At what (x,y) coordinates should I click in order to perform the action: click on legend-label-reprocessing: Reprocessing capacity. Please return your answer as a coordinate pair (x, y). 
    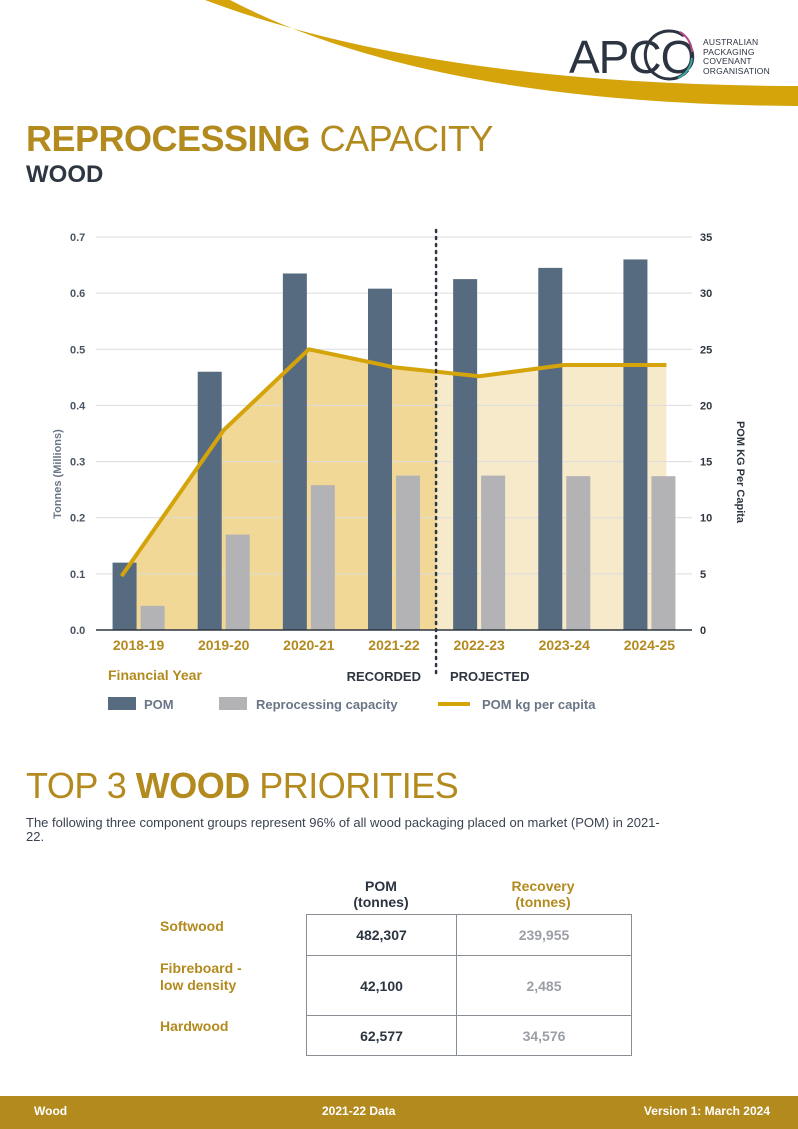
    Looking at the image, I should click on (327, 704).